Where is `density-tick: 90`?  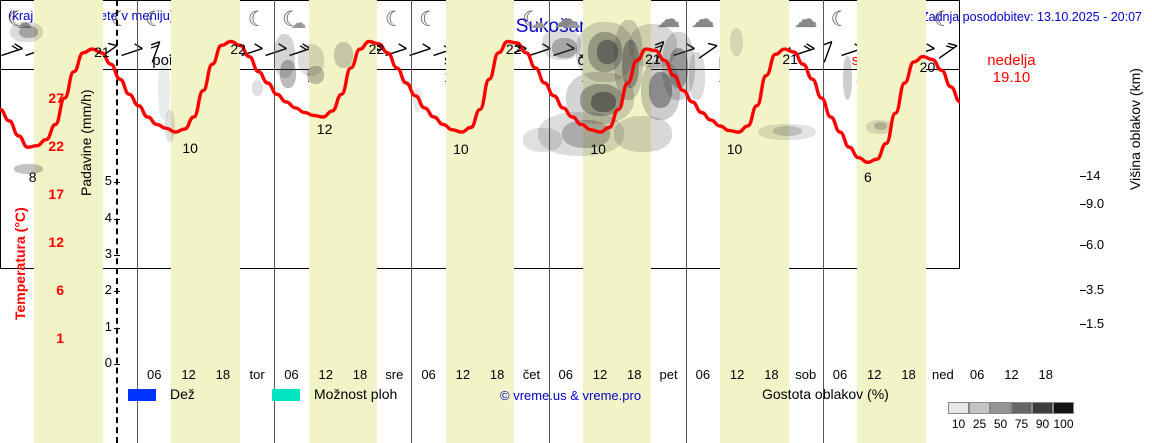
density-tick: 90 is located at coordinates (1042, 424).